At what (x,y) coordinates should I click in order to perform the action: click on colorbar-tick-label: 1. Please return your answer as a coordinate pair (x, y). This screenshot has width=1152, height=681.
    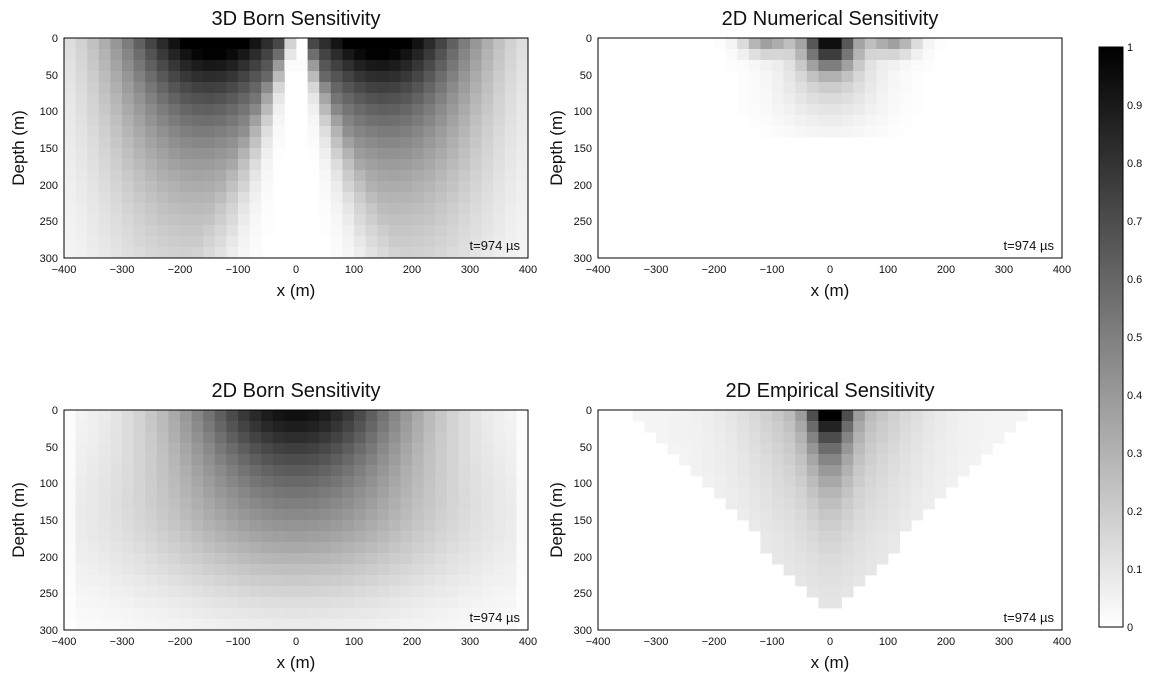
    Looking at the image, I should click on (1130, 48).